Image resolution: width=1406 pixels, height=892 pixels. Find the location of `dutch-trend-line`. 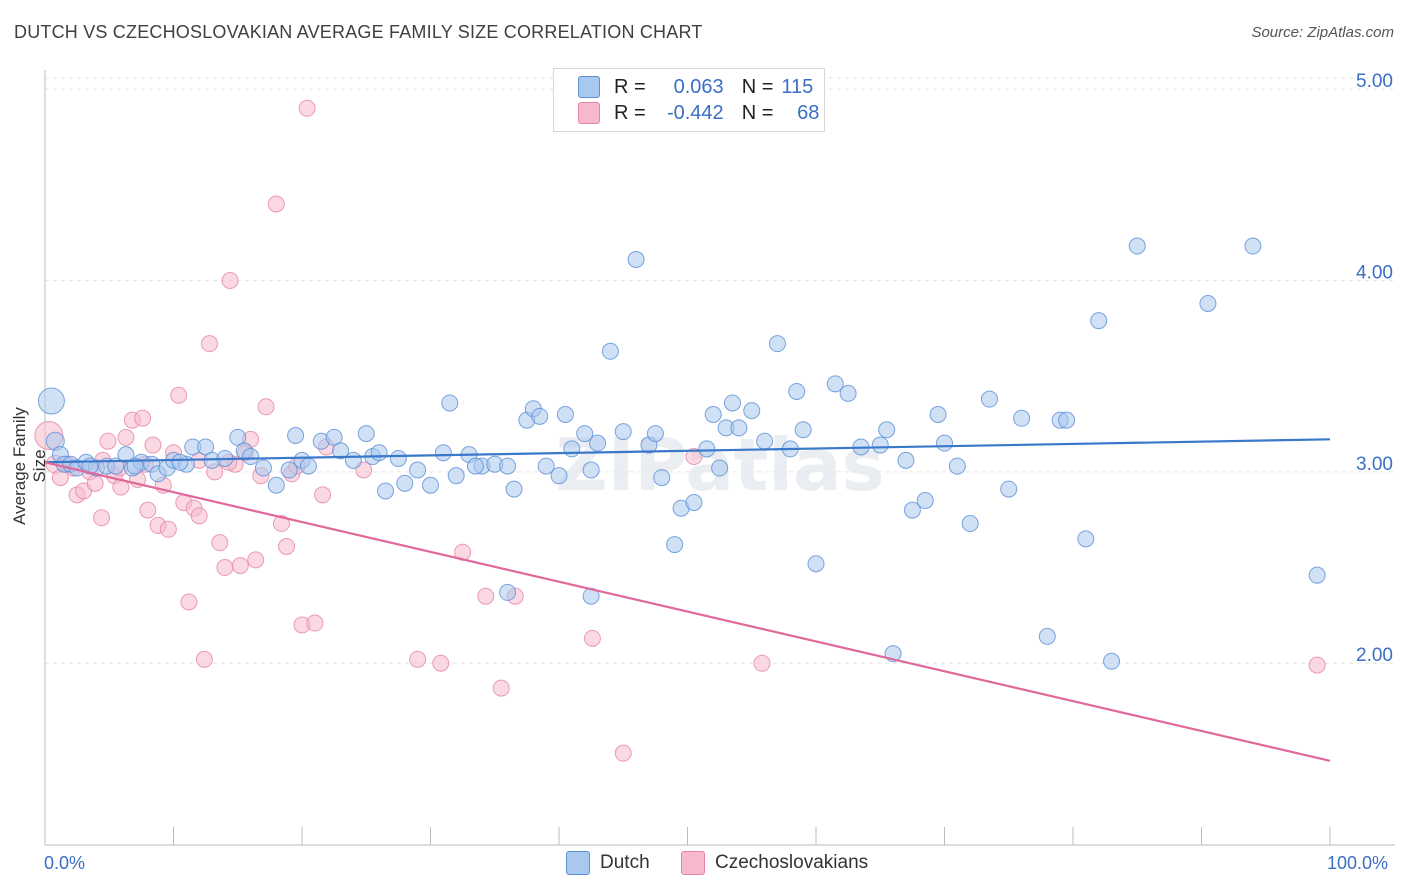

dutch-trend-line is located at coordinates (687, 451).